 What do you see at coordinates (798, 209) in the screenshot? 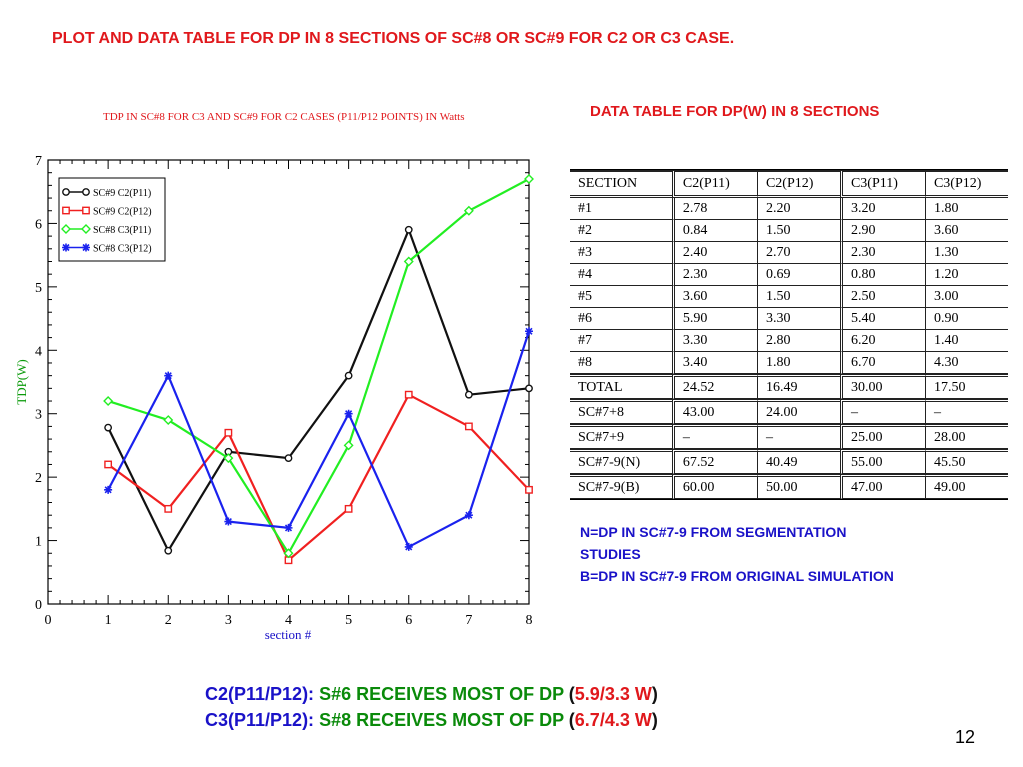
I see `table-cell: 2.20` at bounding box center [798, 209].